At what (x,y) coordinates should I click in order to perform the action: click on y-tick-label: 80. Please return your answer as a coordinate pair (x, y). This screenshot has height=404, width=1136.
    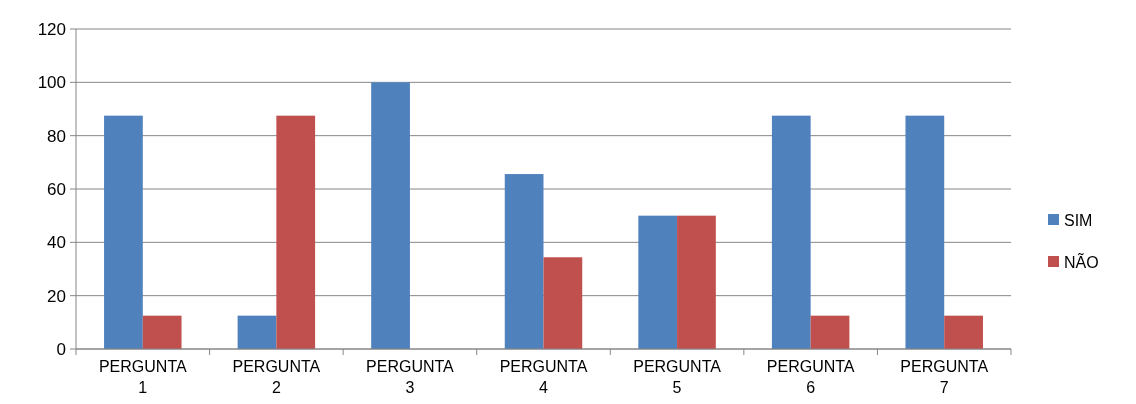
    Looking at the image, I should click on (56, 136).